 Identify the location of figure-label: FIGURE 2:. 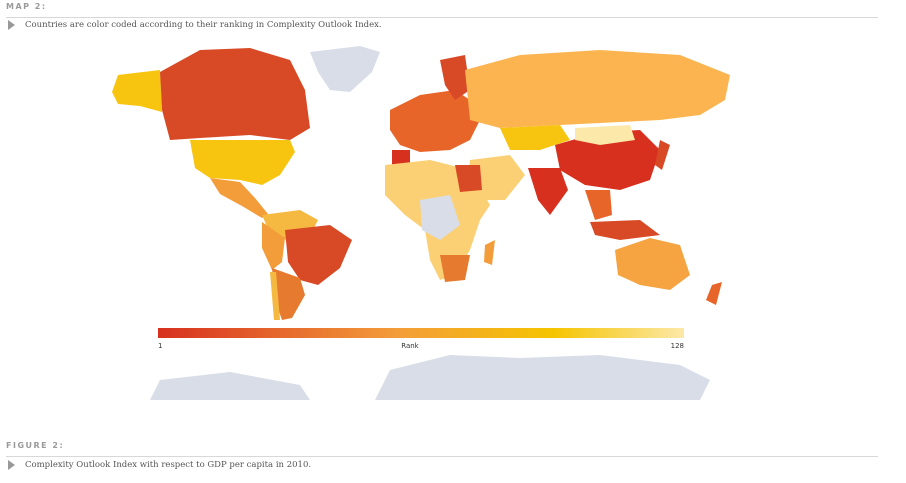
(35, 445).